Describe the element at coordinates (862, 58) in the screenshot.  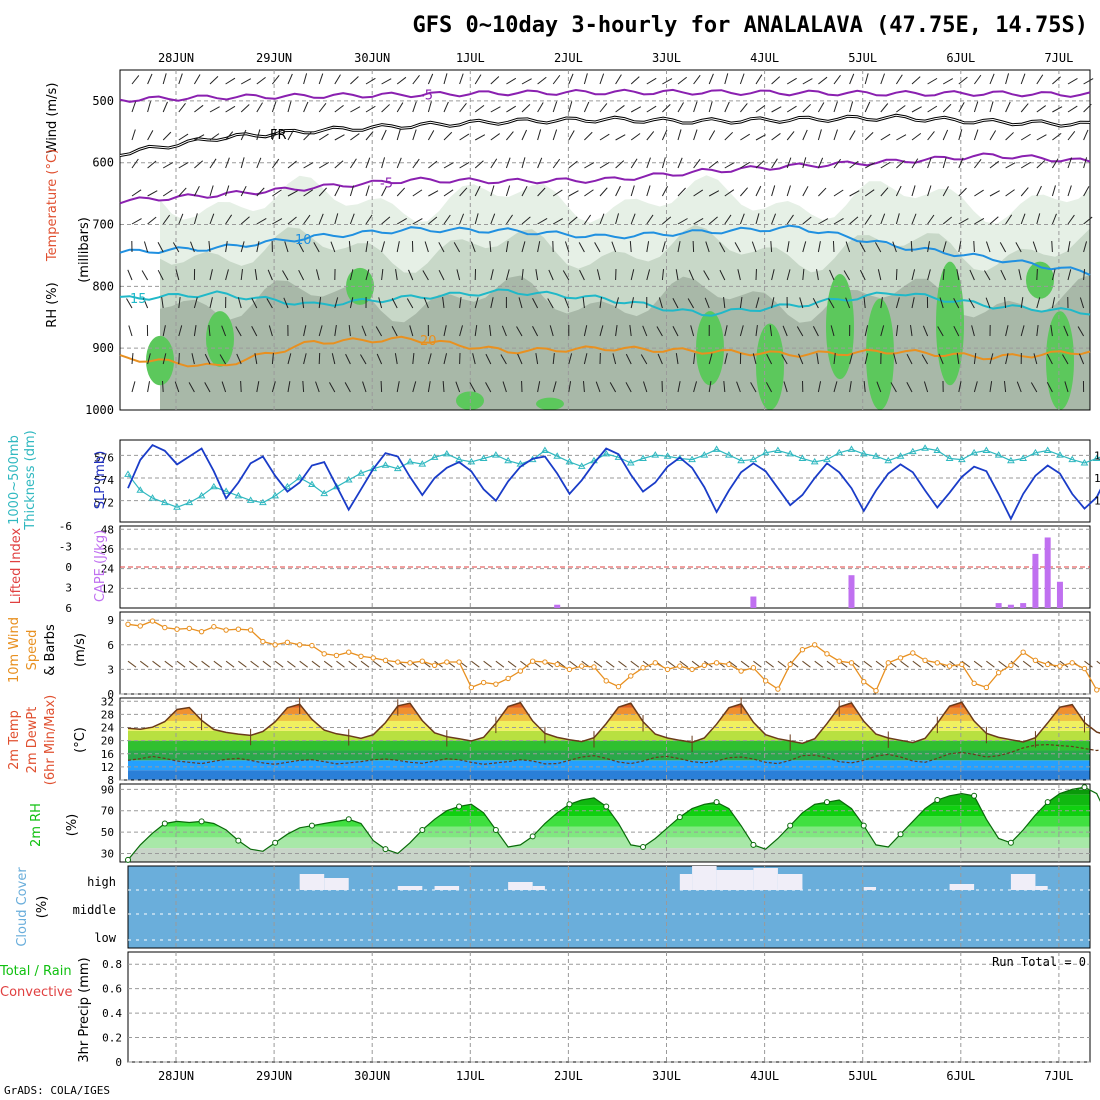
I see `top-date-label: 5JUL` at that location.